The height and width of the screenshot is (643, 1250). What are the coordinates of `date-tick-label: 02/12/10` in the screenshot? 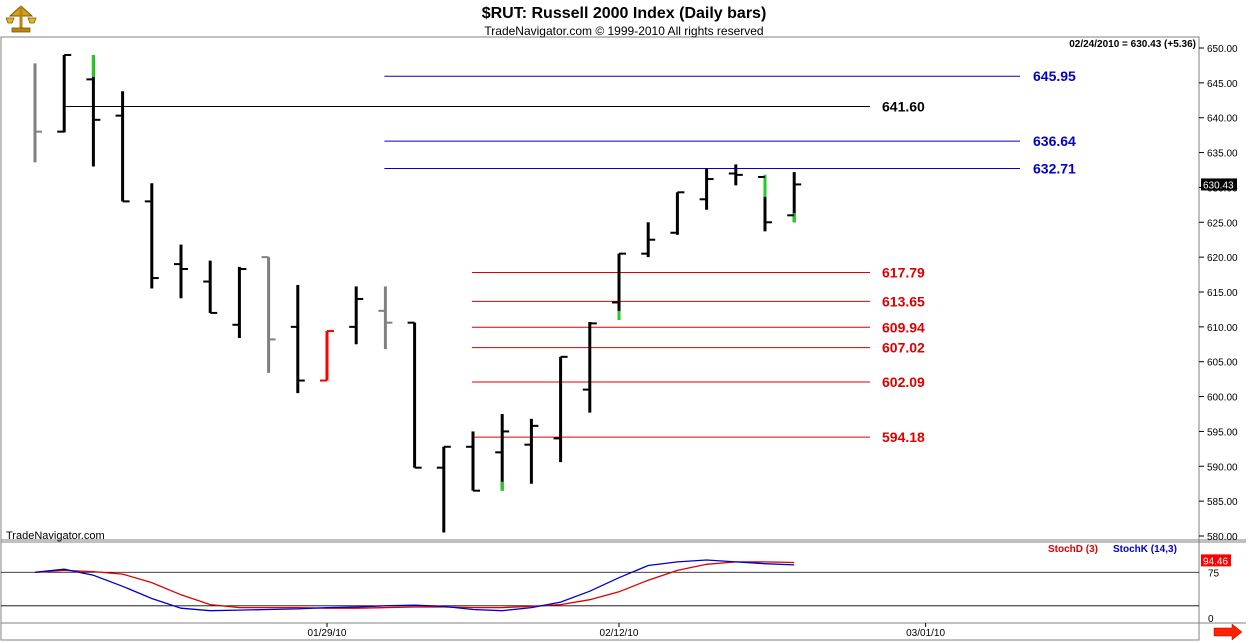 It's located at (619, 633).